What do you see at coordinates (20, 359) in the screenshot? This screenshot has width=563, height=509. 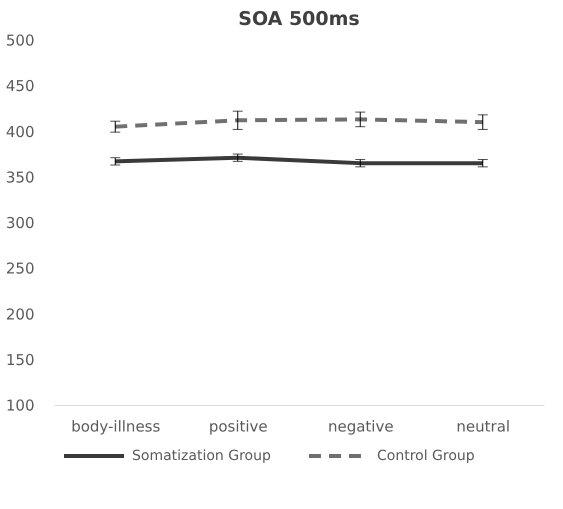 I see `y-tick-label: 150` at bounding box center [20, 359].